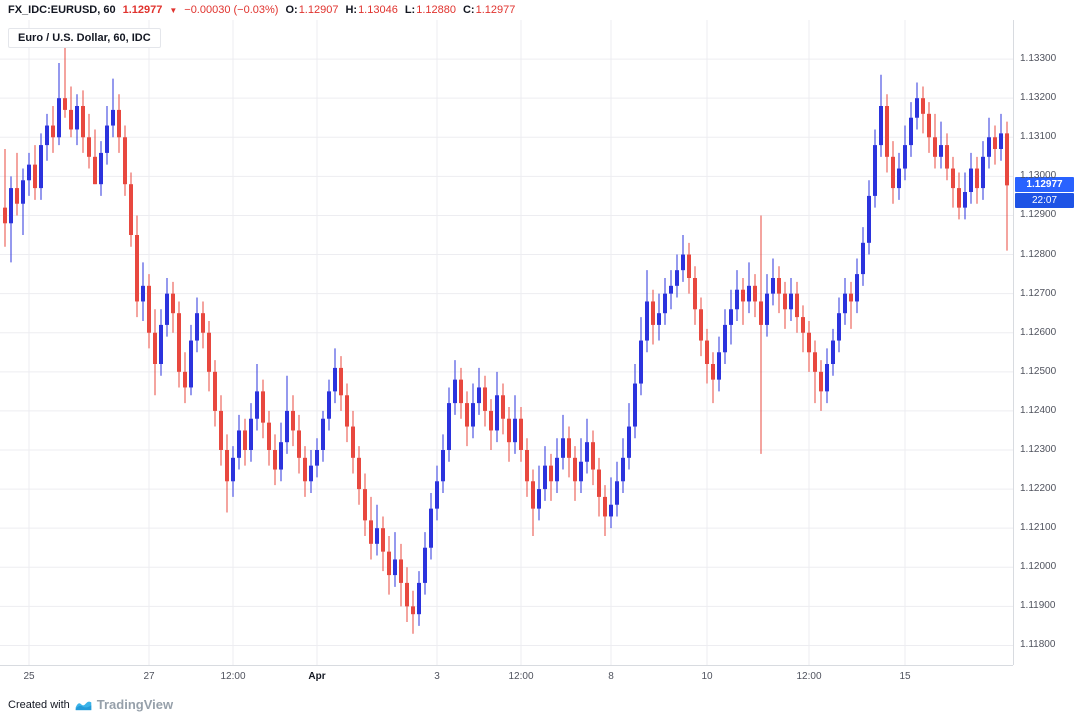 Image resolution: width=1075 pixels, height=720 pixels. Describe the element at coordinates (135, 704) in the screenshot. I see `tradingview-brand-link: TradingView` at that location.